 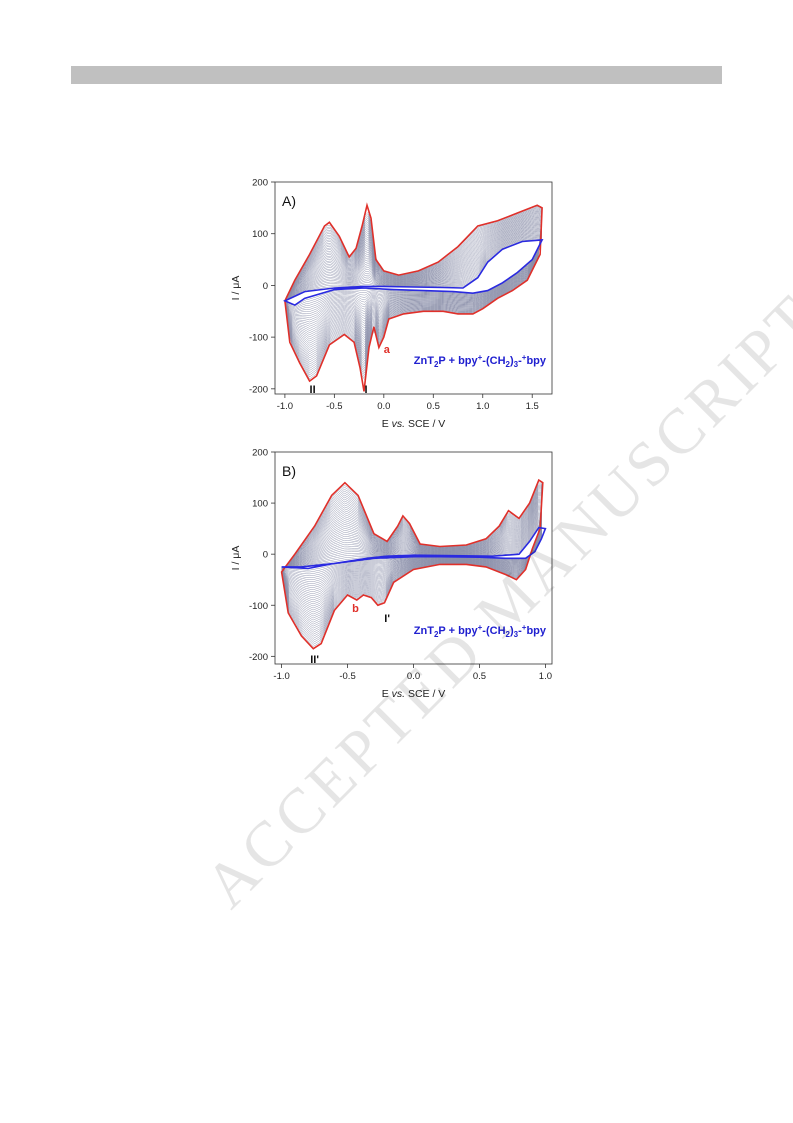 What do you see at coordinates (532, 406) in the screenshot?
I see `x-tick-label: 1.5` at bounding box center [532, 406].